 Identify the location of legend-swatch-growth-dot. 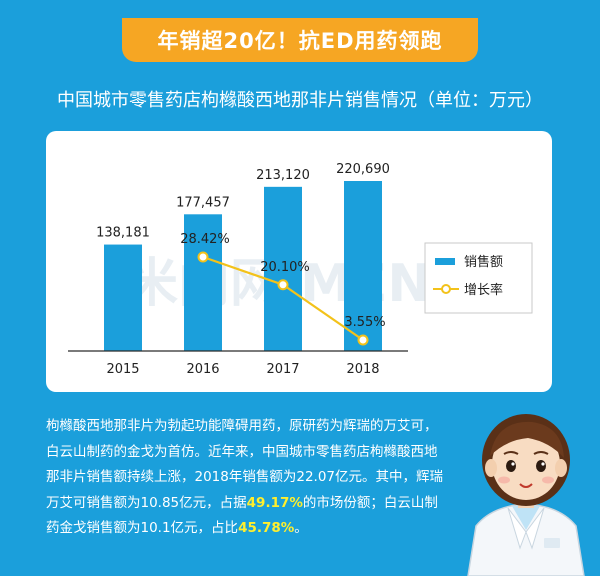
(446, 289).